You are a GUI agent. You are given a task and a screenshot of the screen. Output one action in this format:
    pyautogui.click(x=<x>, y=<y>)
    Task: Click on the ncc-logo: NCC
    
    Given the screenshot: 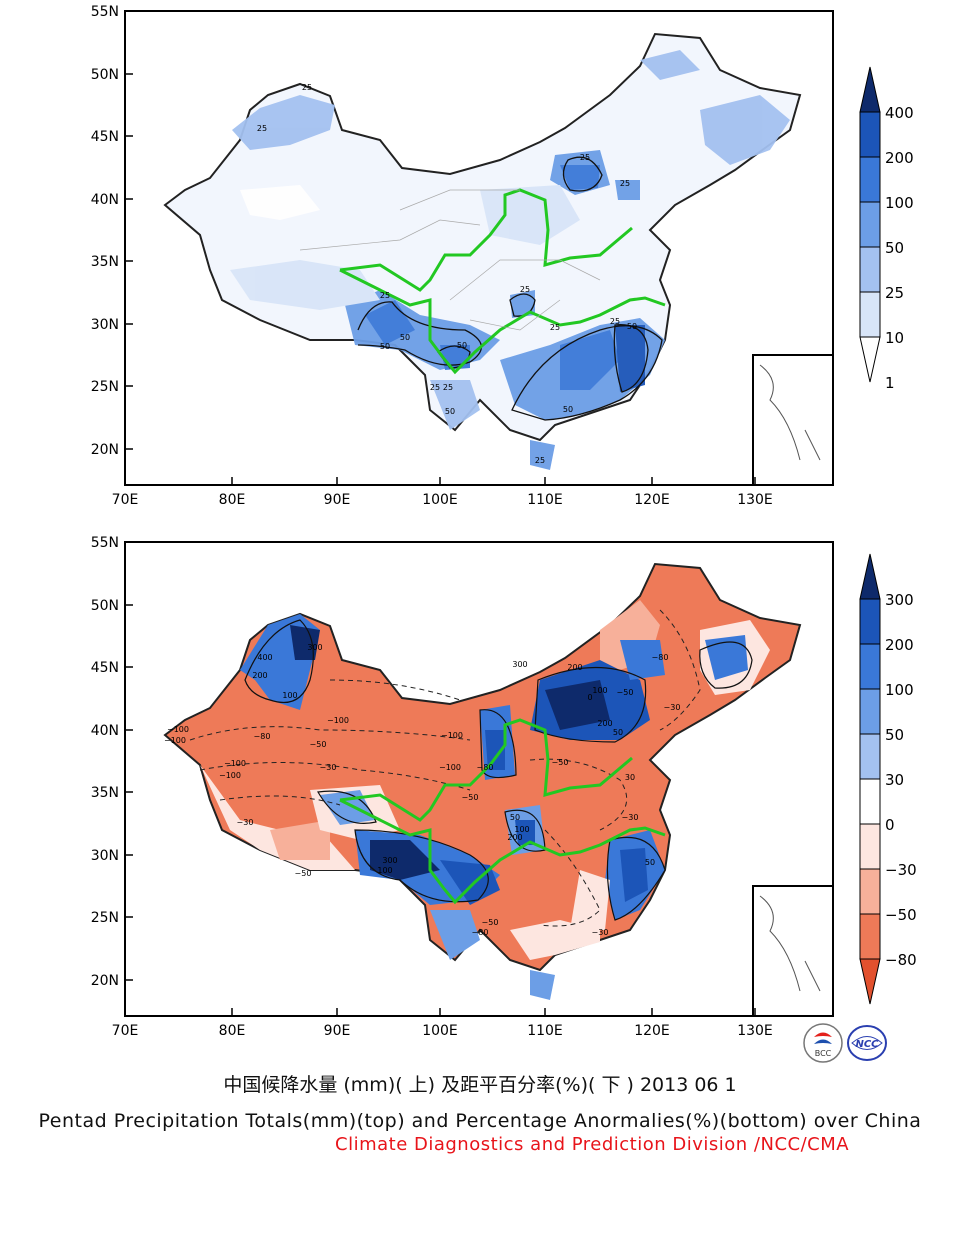 What is the action you would take?
    pyautogui.click(x=867, y=1043)
    